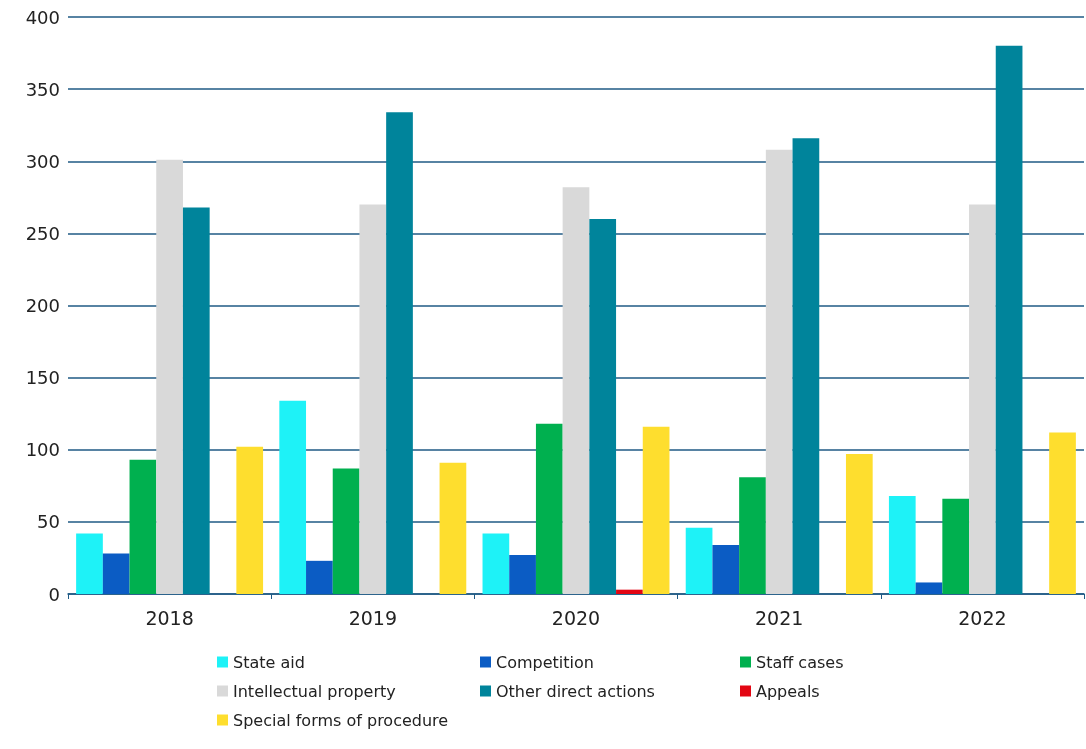 The width and height of the screenshot is (1086, 749). Describe the element at coordinates (779, 617) in the screenshot. I see `x-tick-label: 2021` at that location.